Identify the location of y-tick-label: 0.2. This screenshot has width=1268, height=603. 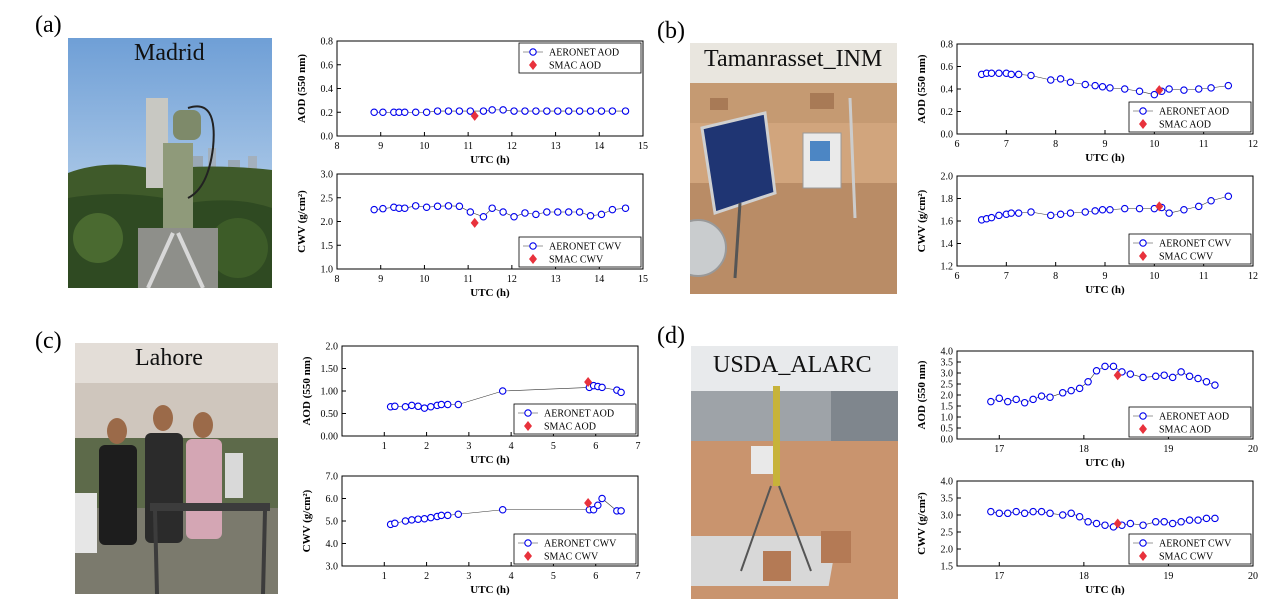
(327, 113).